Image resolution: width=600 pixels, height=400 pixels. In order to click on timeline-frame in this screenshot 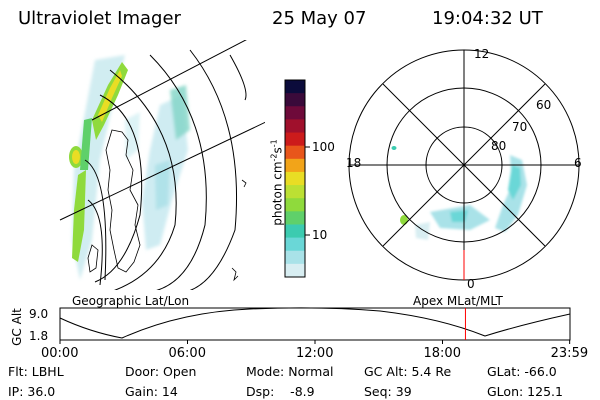, I will do `click(315, 324)`.